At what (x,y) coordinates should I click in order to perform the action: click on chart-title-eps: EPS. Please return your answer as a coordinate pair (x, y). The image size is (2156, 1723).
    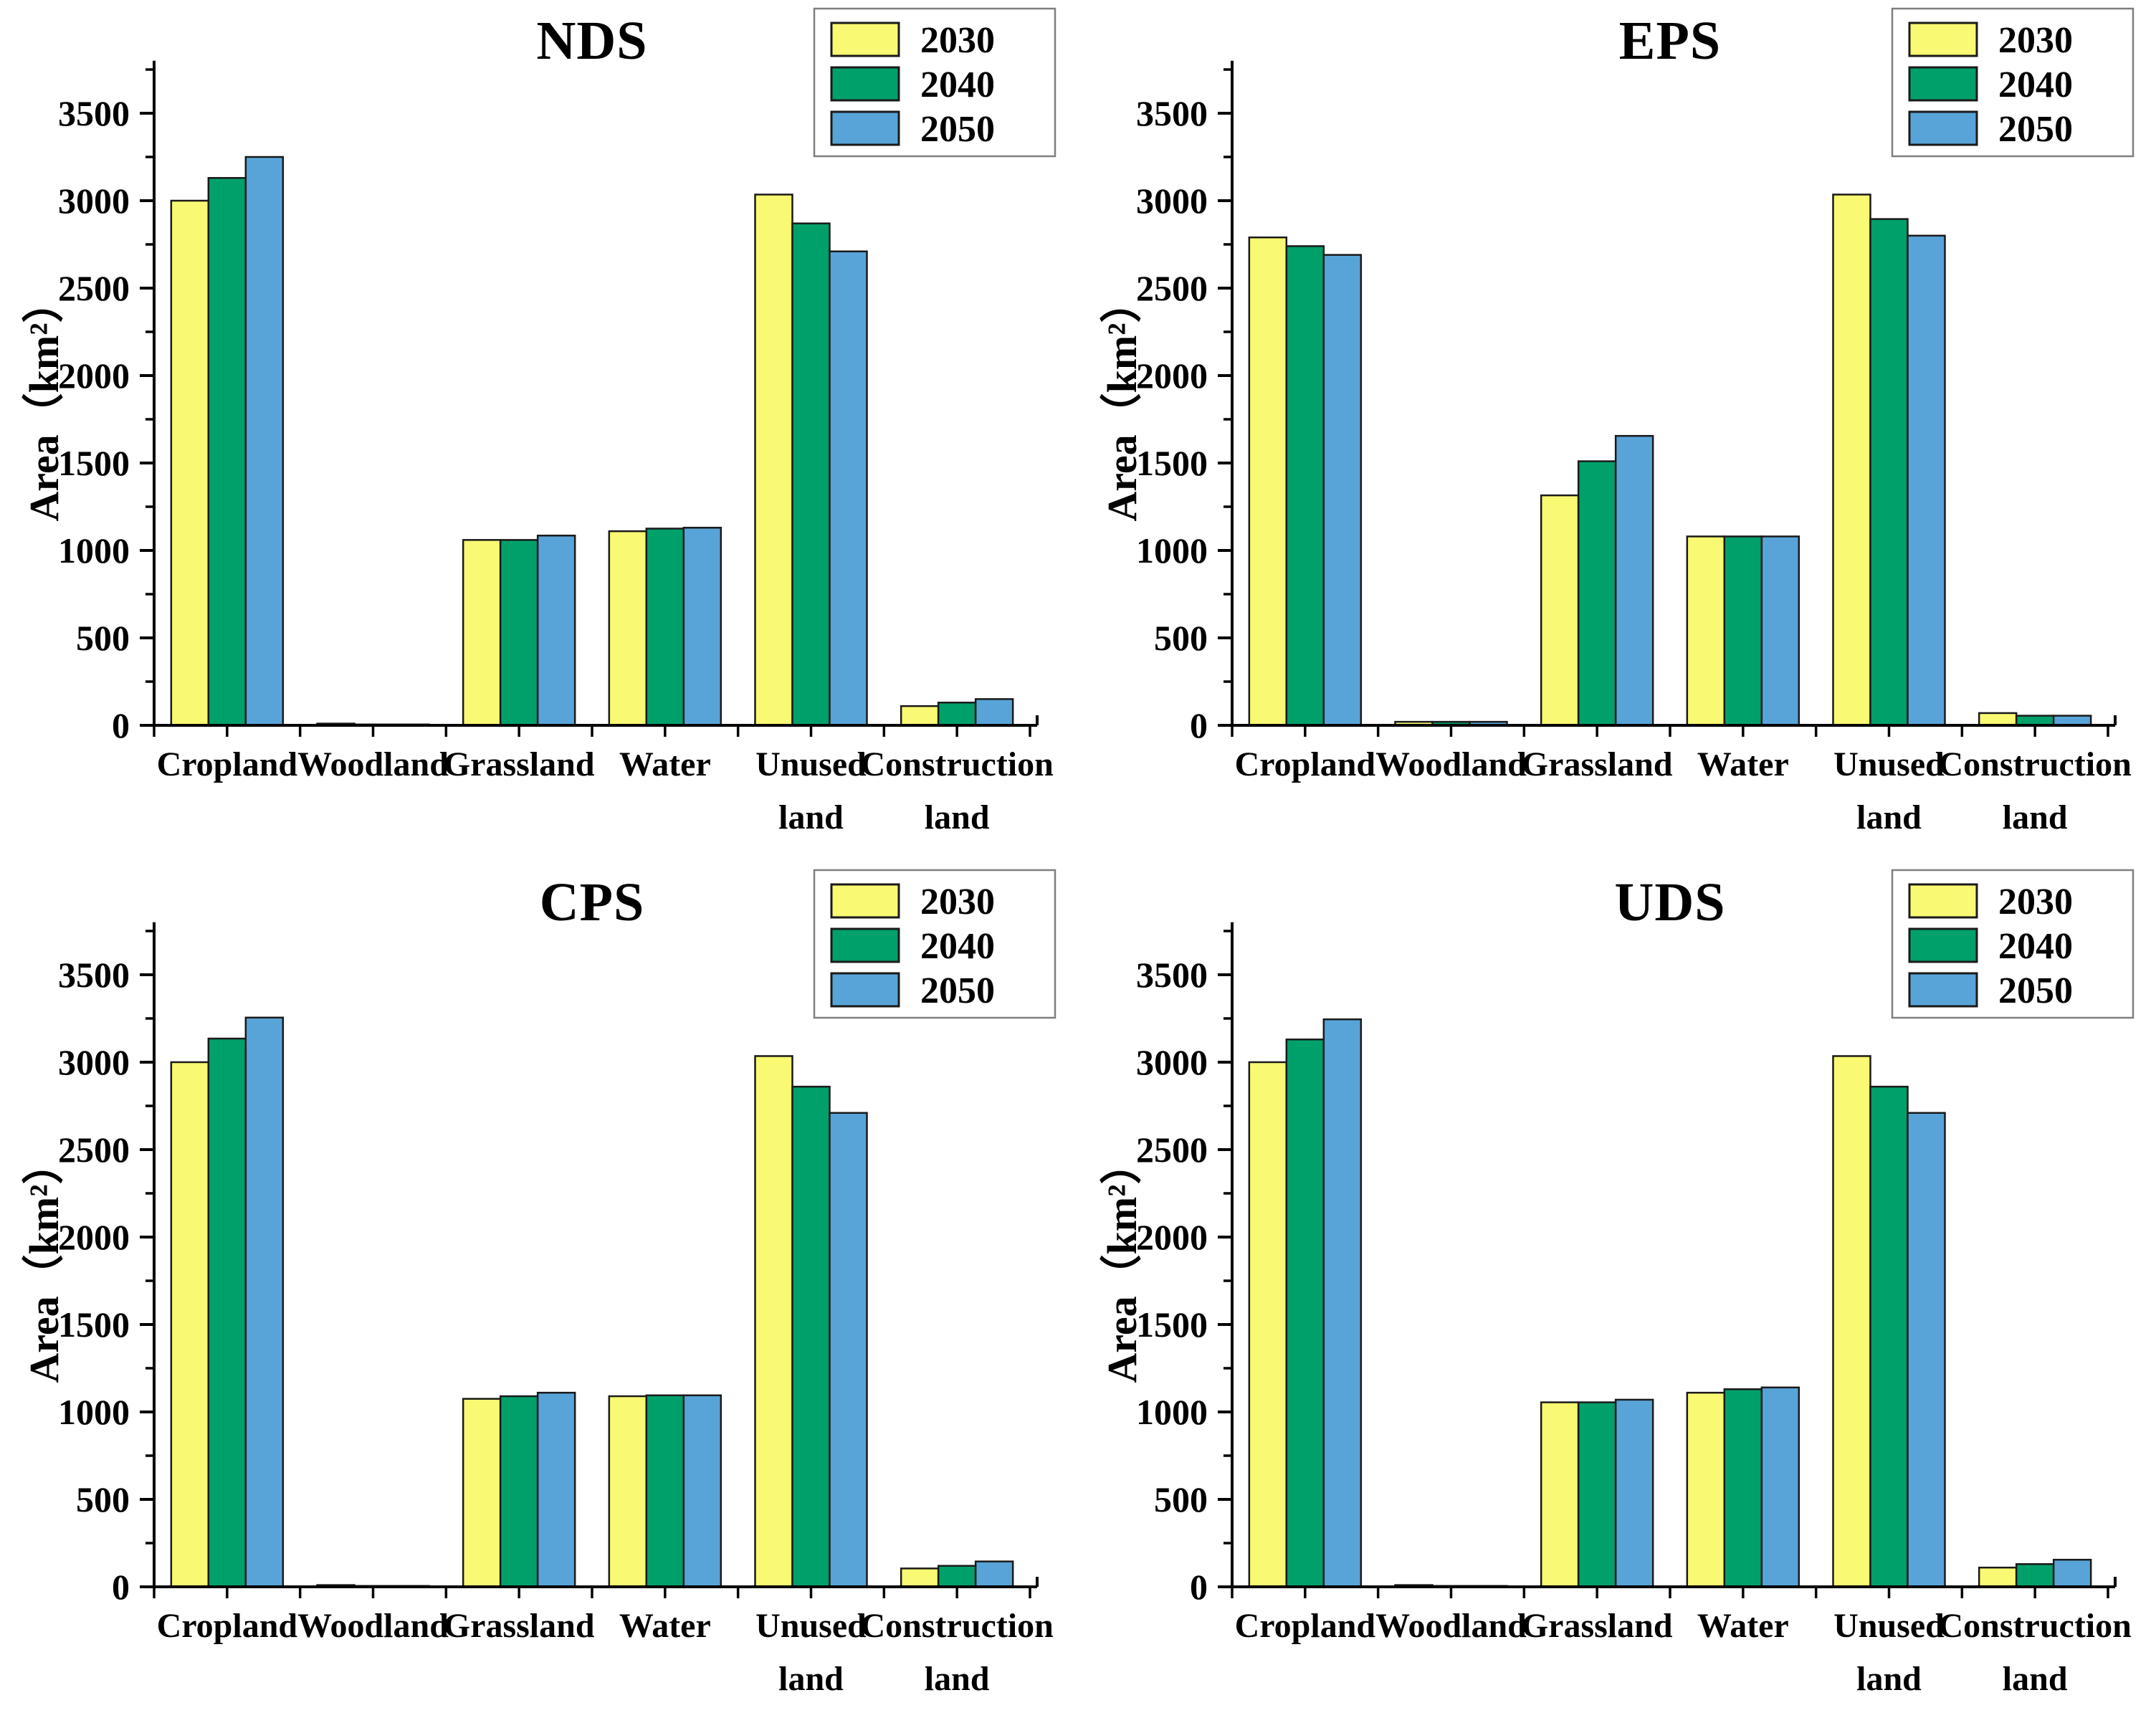
    Looking at the image, I should click on (1670, 41).